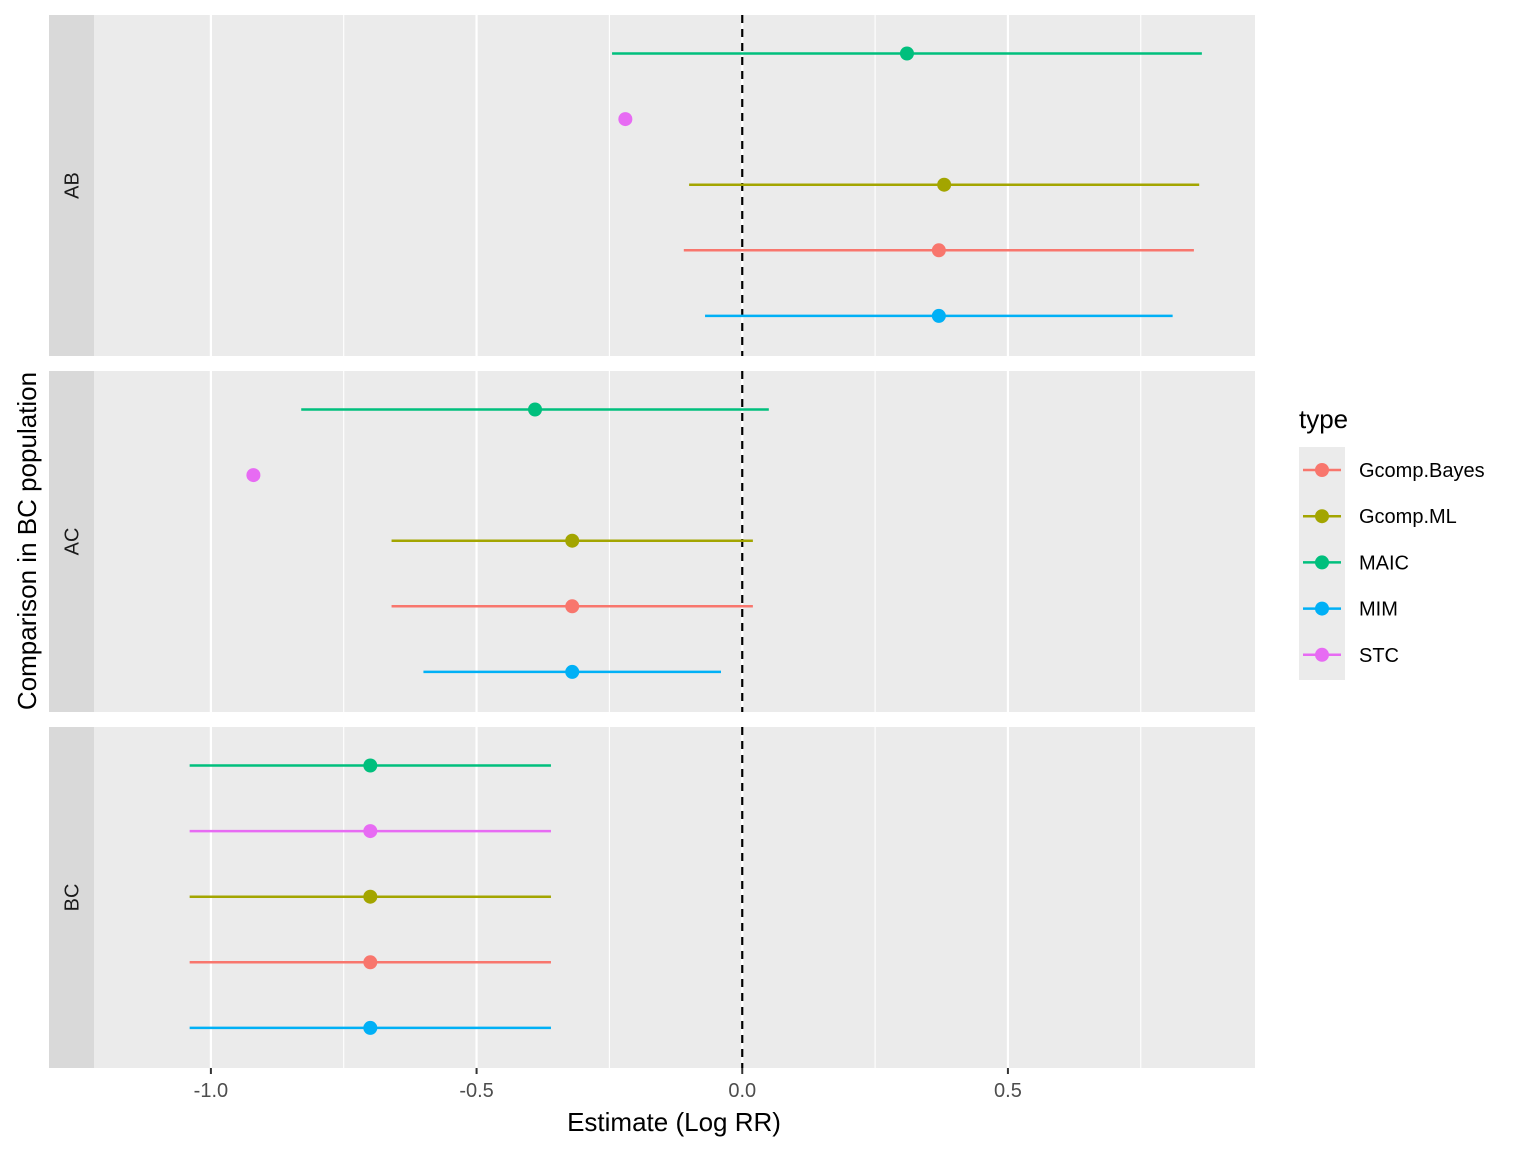 This screenshot has height=1157, width=1536. Describe the element at coordinates (1378, 610) in the screenshot. I see `legend-label: MIM` at that location.